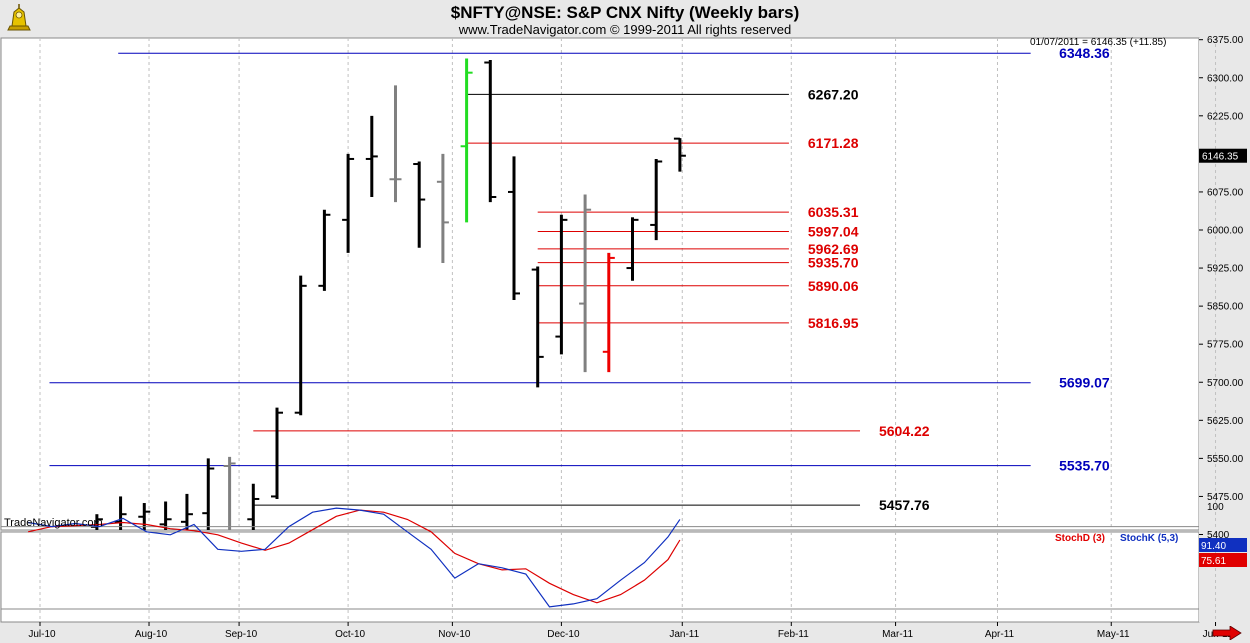 This screenshot has width=1250, height=643. I want to click on time-tick-label: Sep-10, so click(241, 634).